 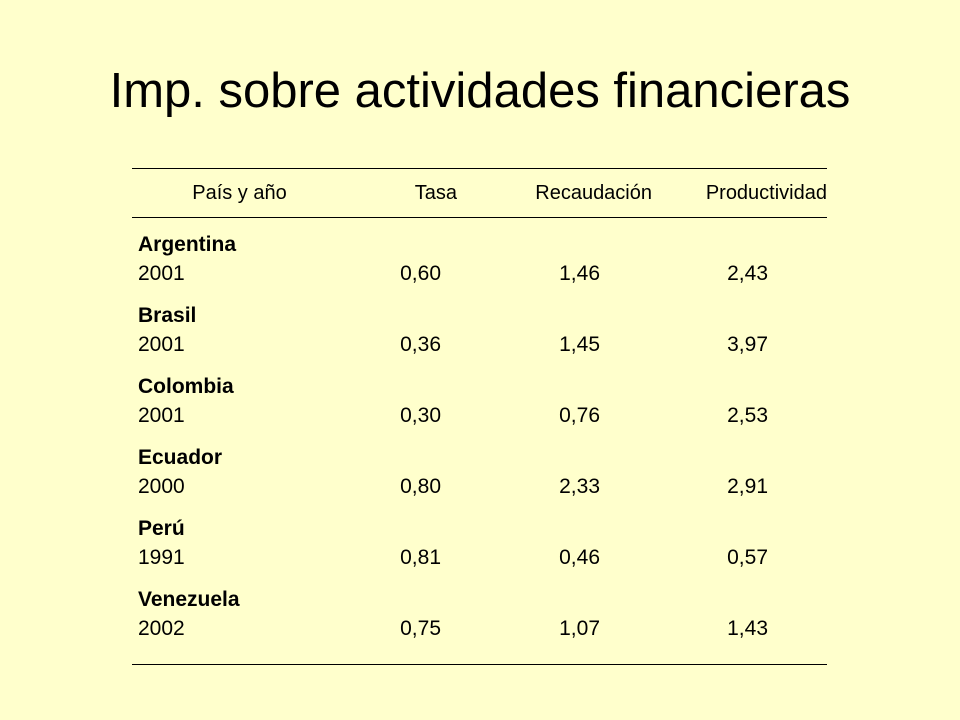 I want to click on productividad-cell: 0,57, so click(x=747, y=557).